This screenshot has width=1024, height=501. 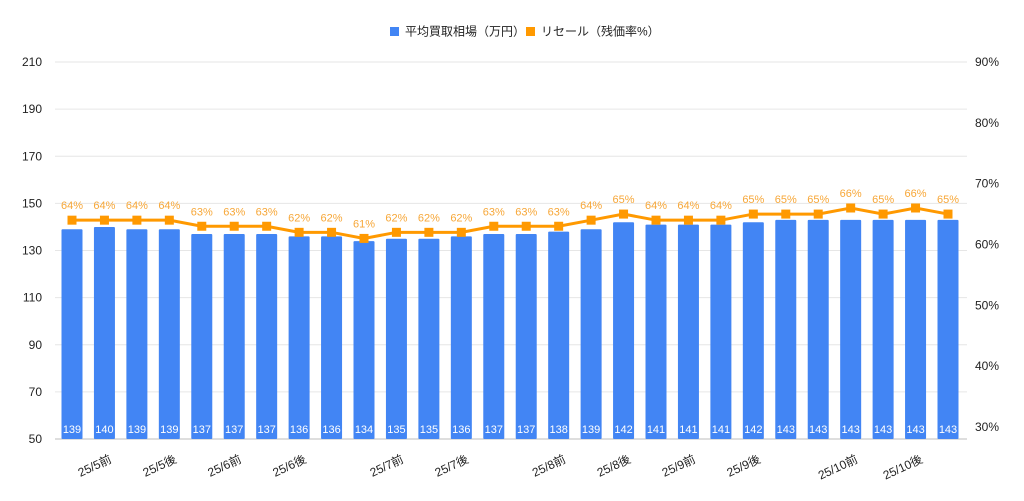 What do you see at coordinates (289, 466) in the screenshot?
I see `x-axis-tick-label: 25/6後` at bounding box center [289, 466].